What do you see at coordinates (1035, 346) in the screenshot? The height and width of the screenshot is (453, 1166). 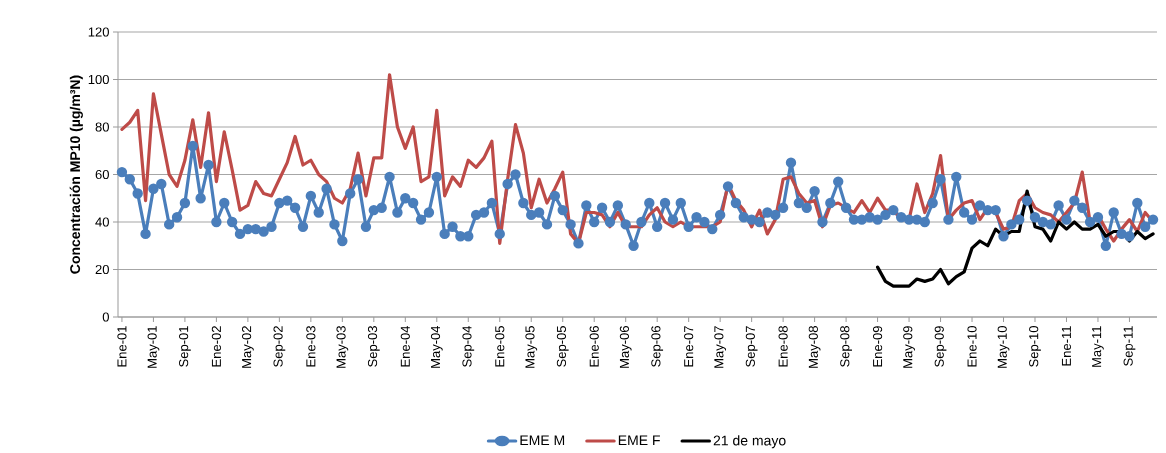 I see `x-tick-label: Sep-10` at bounding box center [1035, 346].